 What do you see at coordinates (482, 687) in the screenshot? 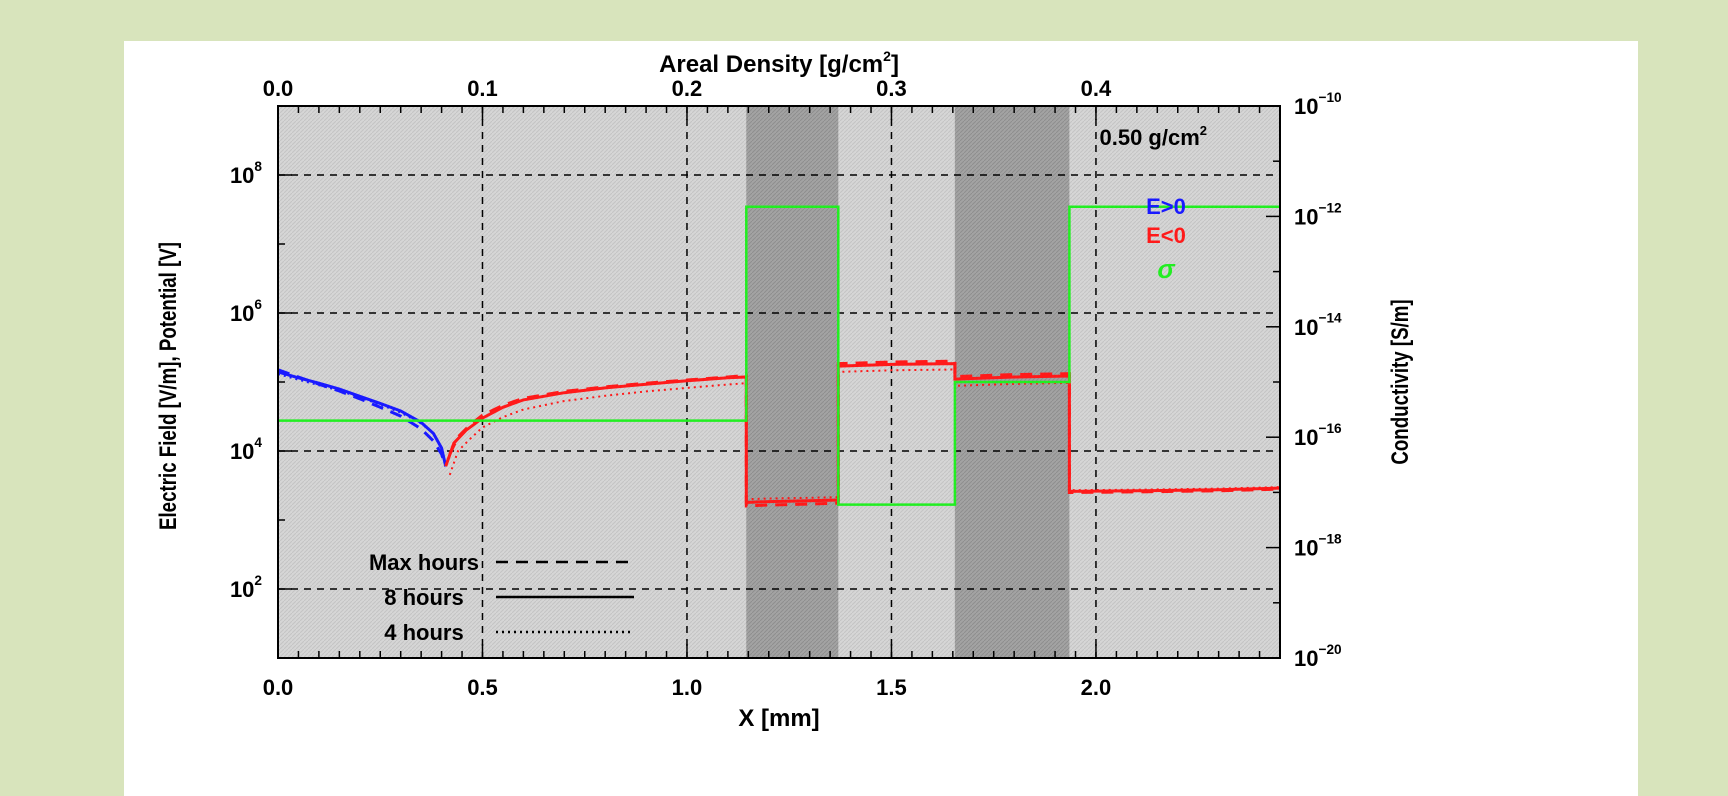
I see `x-tick-label: 0.5` at bounding box center [482, 687].